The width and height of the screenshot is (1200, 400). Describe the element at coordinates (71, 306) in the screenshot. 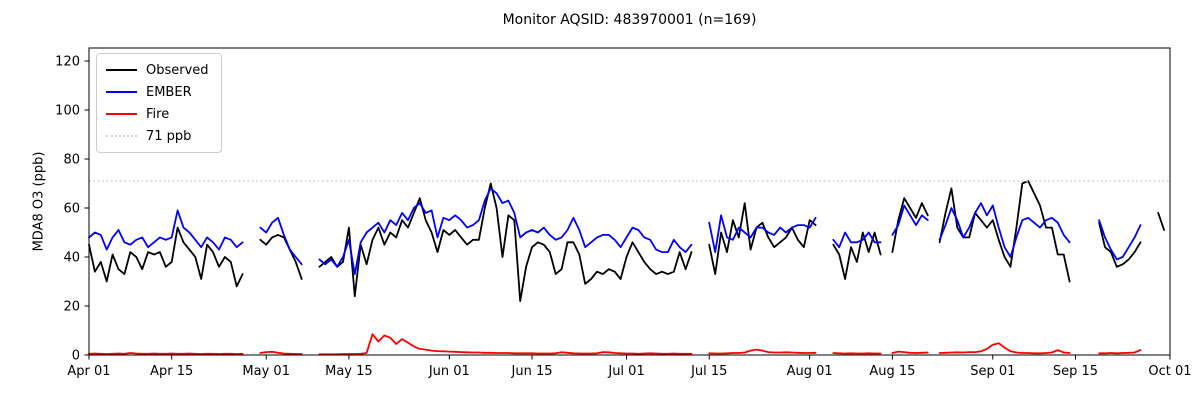

I see `y-tick-label: 20` at that location.